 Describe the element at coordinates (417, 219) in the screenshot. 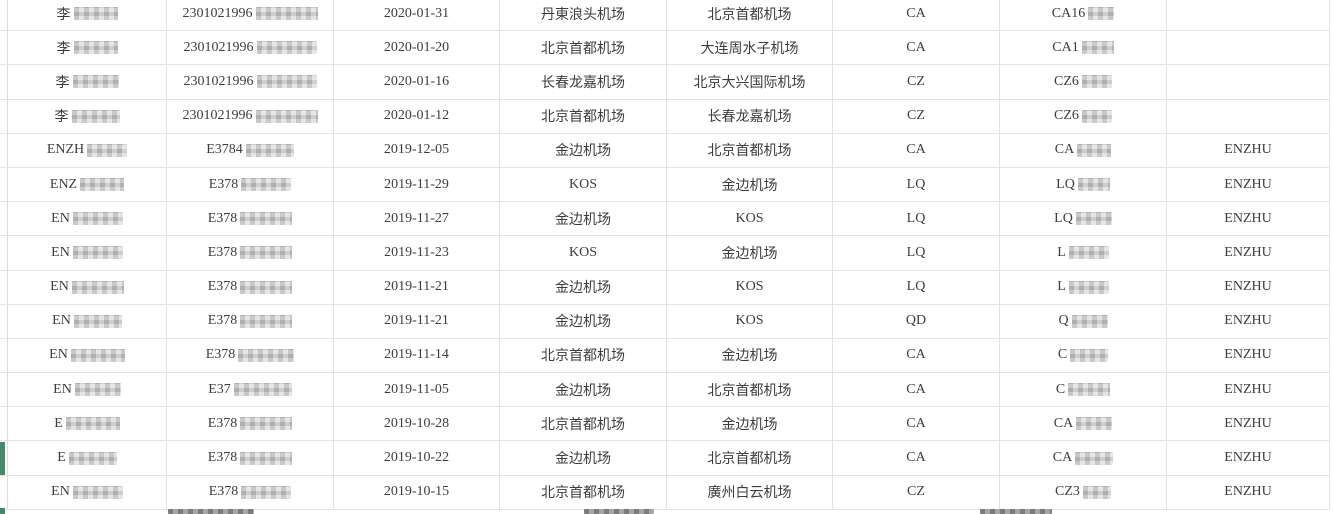

I see `cell-flight-date: 2019-11-27` at that location.